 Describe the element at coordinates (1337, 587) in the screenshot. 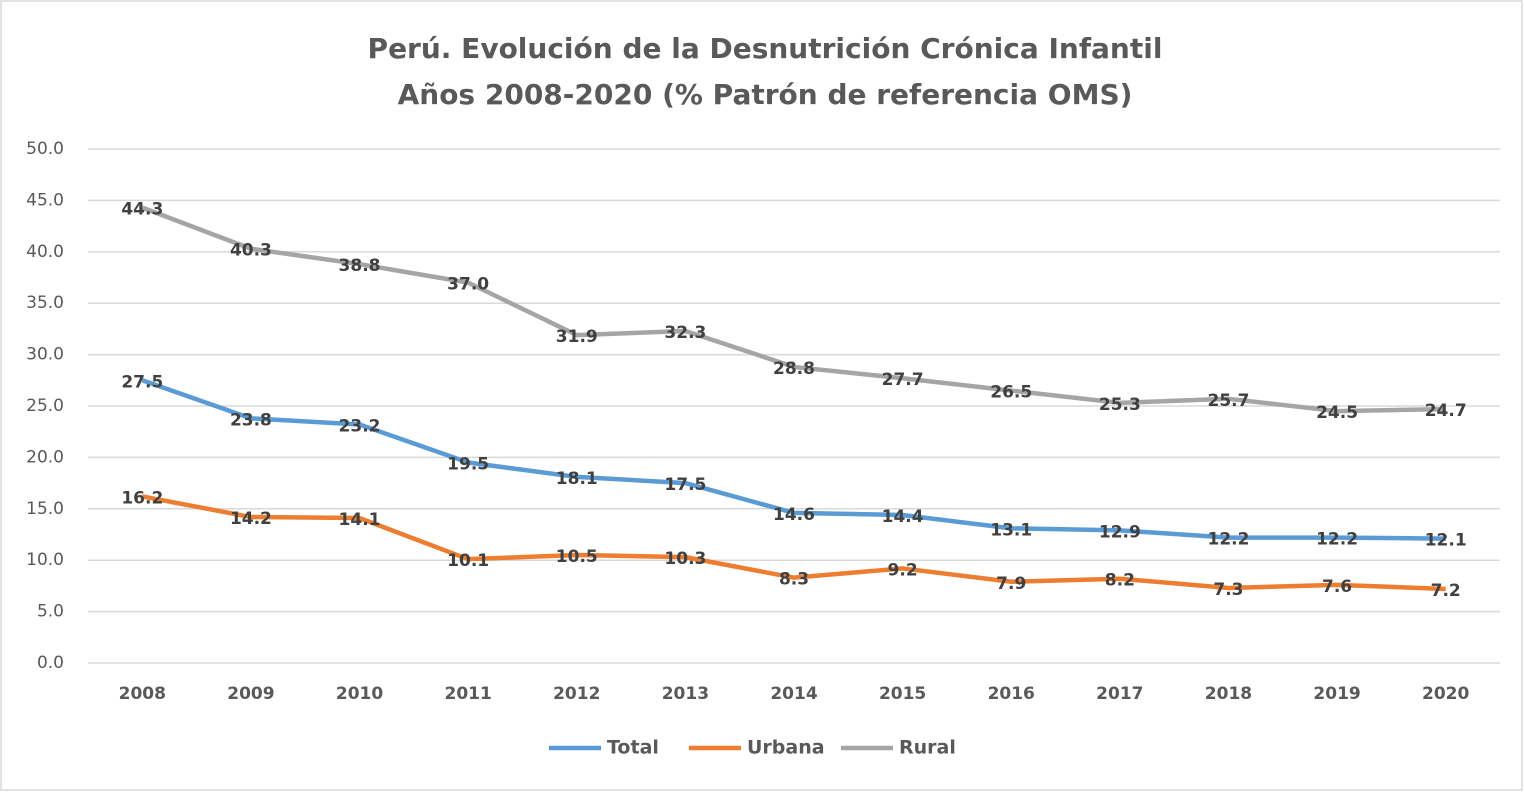

I see `data-label: 7.6` at that location.